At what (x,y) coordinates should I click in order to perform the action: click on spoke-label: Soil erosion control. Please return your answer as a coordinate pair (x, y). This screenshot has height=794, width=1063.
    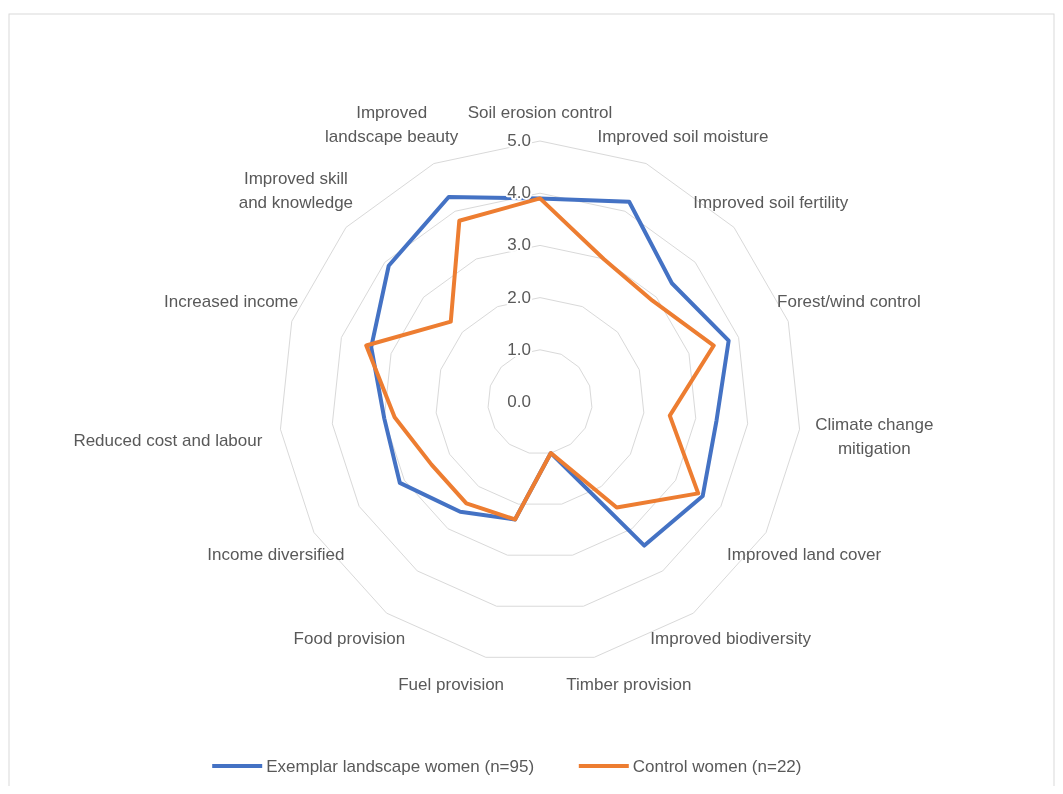
    Looking at the image, I should click on (540, 112).